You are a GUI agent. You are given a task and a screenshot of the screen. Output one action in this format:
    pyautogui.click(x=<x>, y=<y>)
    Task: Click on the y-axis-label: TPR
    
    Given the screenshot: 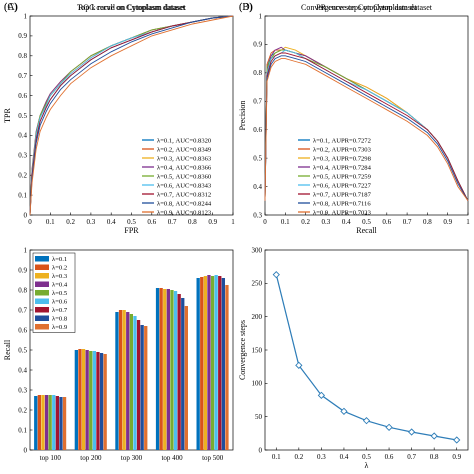 What is the action you would take?
    pyautogui.click(x=7, y=115)
    